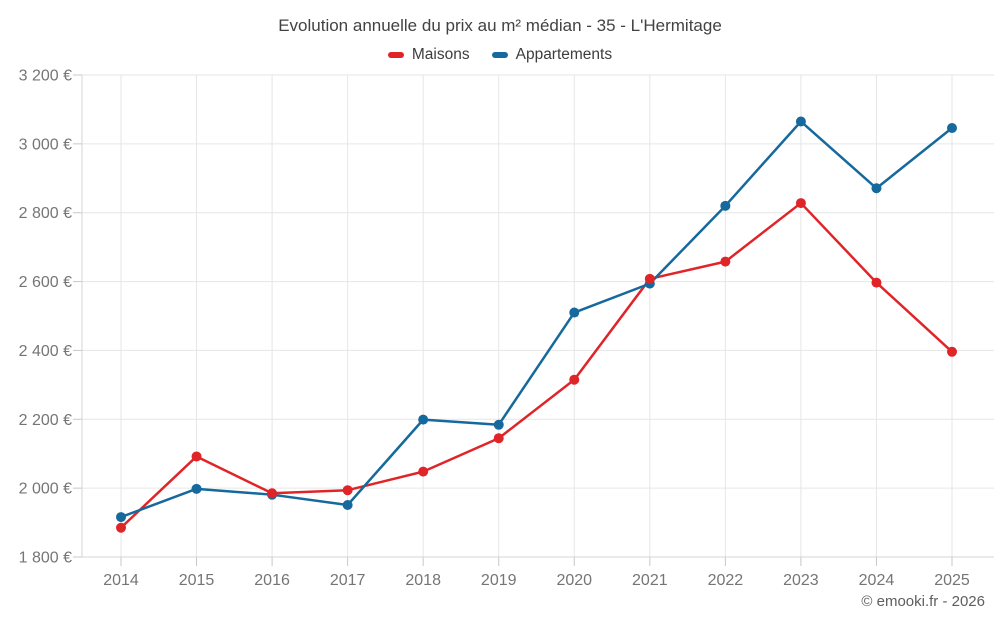 Image resolution: width=1000 pixels, height=625 pixels. Describe the element at coordinates (876, 282) in the screenshot. I see `data-point-maisons-2024` at that location.